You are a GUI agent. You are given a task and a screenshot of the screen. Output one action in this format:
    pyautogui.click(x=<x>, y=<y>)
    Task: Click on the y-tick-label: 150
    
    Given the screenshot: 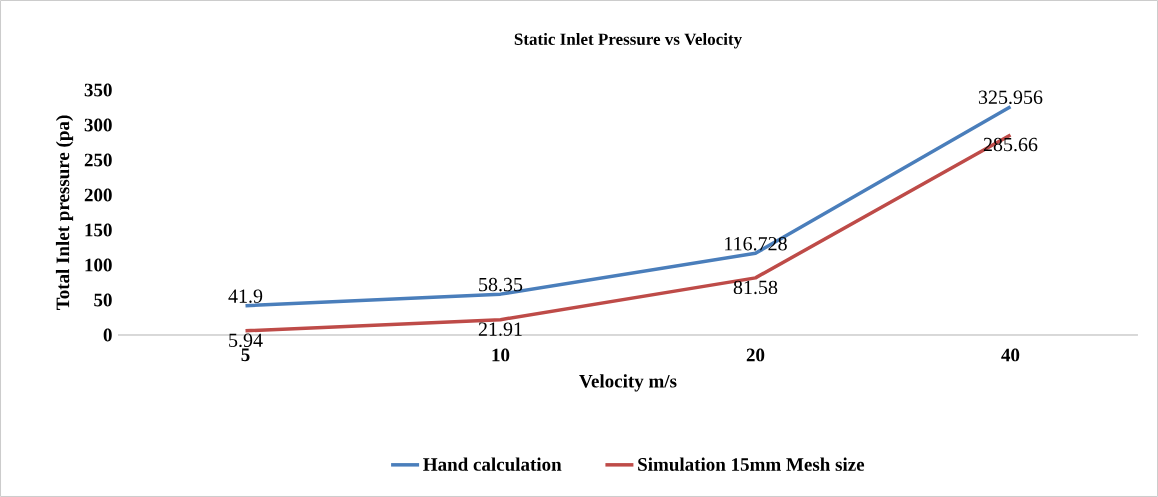 What is the action you would take?
    pyautogui.click(x=98, y=230)
    